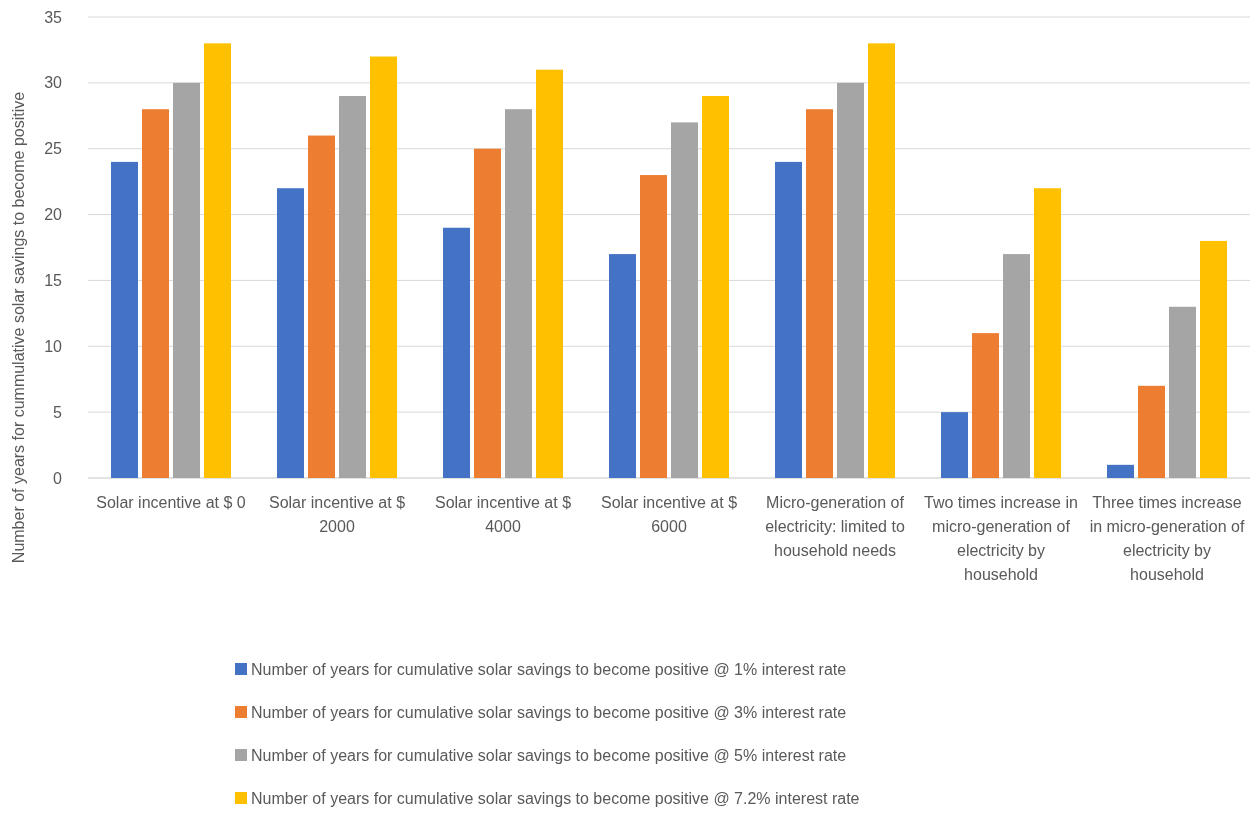 This screenshot has height=814, width=1254. Describe the element at coordinates (549, 755) in the screenshot. I see `legend-label: Number of years for cumulative solar savings to become positive @ 5% interest rate` at that location.